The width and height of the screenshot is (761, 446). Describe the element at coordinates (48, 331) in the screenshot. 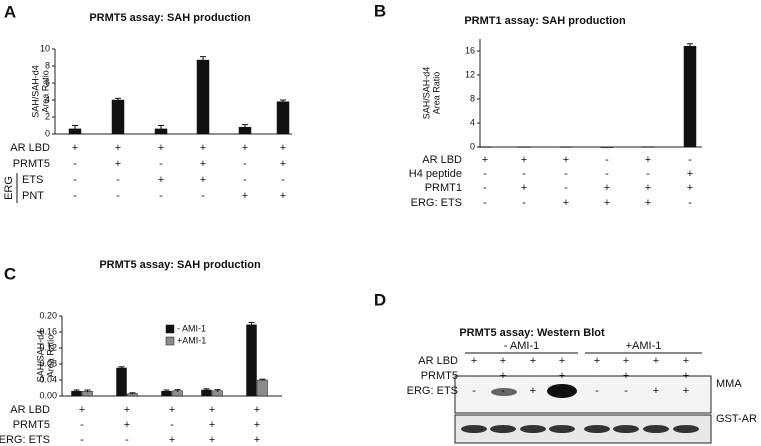

I see `y-tick-label: 0.16` at that location.